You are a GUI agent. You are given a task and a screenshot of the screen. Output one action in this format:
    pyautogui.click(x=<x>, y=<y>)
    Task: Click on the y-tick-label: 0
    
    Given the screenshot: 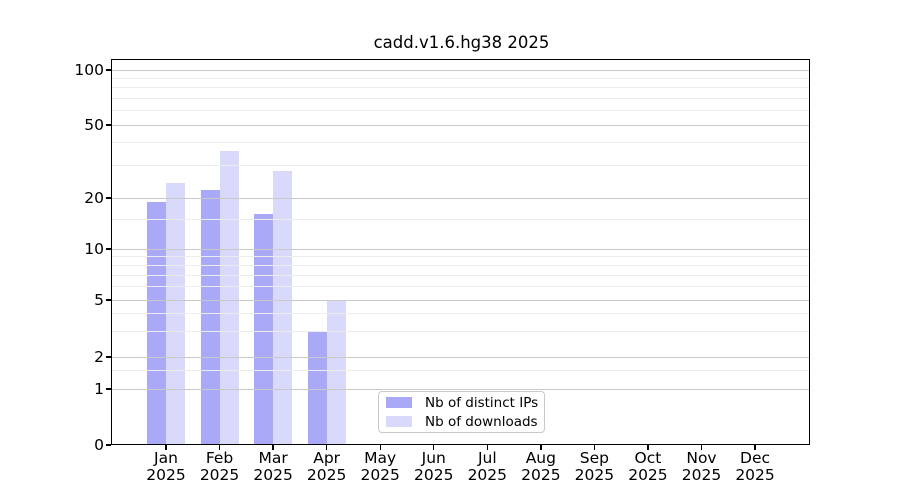 What is the action you would take?
    pyautogui.click(x=99, y=445)
    